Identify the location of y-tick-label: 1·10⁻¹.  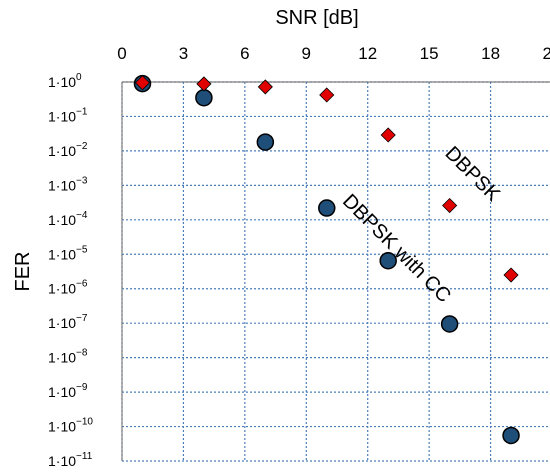
(68, 115).